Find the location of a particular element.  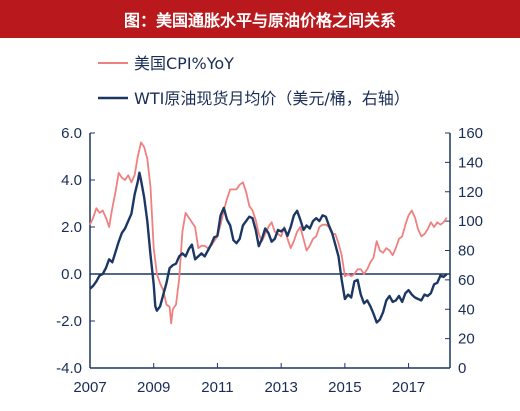

right-tick-label: 140 is located at coordinates (470, 162).